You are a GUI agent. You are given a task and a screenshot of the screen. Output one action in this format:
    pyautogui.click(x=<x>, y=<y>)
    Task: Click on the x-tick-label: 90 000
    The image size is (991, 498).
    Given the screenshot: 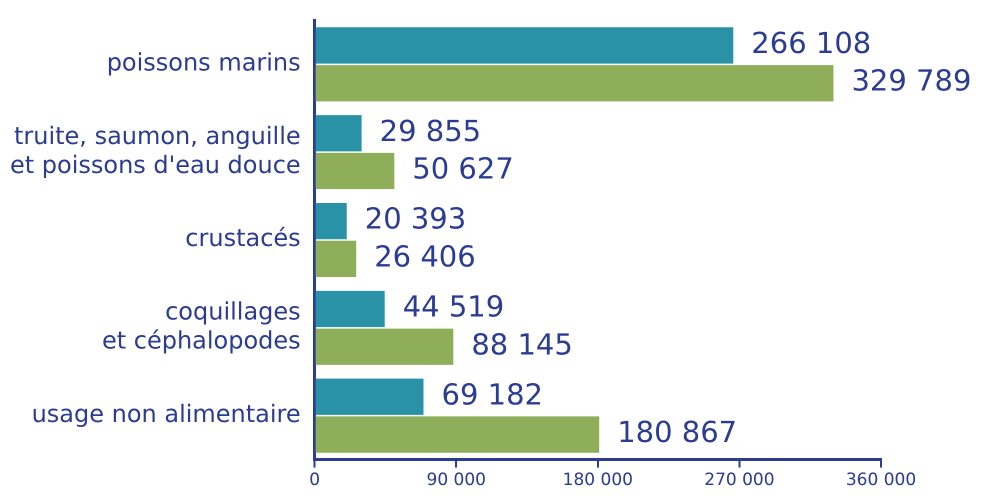 What is the action you would take?
    pyautogui.click(x=456, y=480)
    